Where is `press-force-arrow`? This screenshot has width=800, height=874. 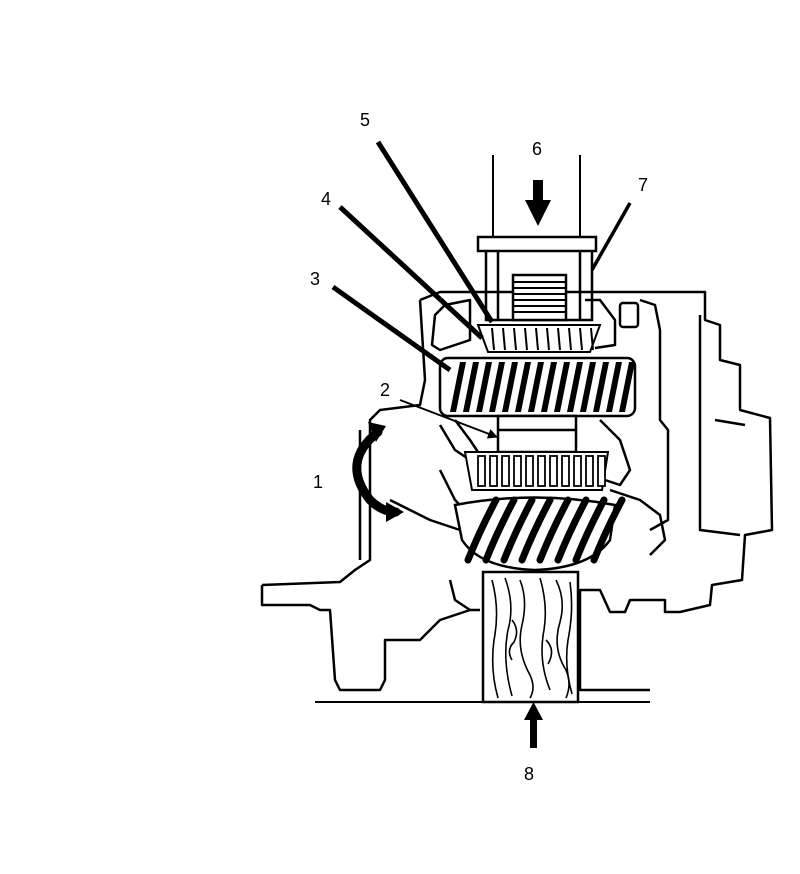 press-force-arrow is located at coordinates (538, 203).